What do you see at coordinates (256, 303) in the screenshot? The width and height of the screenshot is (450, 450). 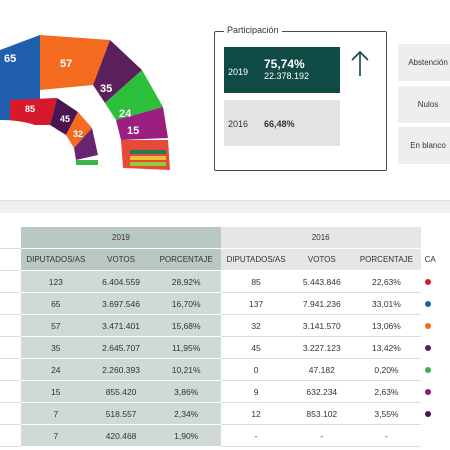 I see `cell-diputados-2016: 137` at bounding box center [256, 303].